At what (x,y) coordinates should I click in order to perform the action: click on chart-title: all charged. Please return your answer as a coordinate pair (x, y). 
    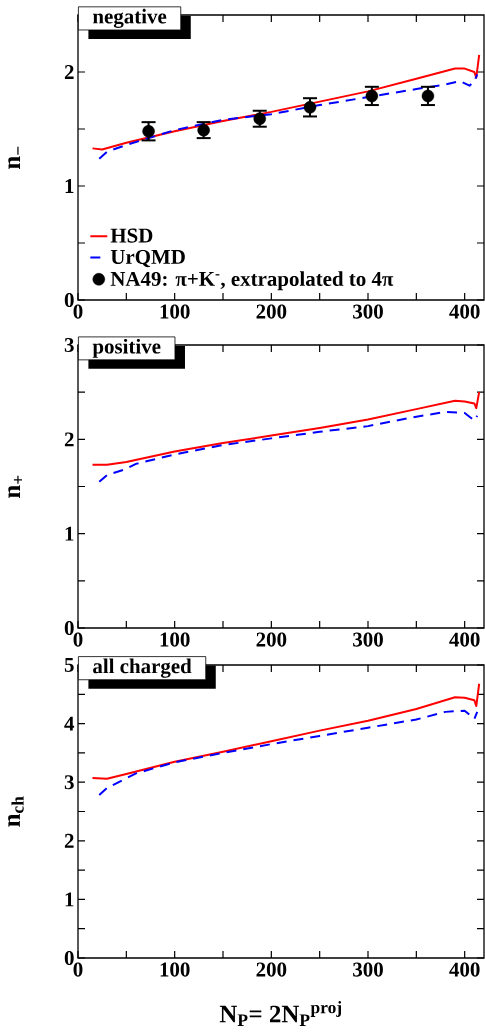
    Looking at the image, I should click on (142, 668).